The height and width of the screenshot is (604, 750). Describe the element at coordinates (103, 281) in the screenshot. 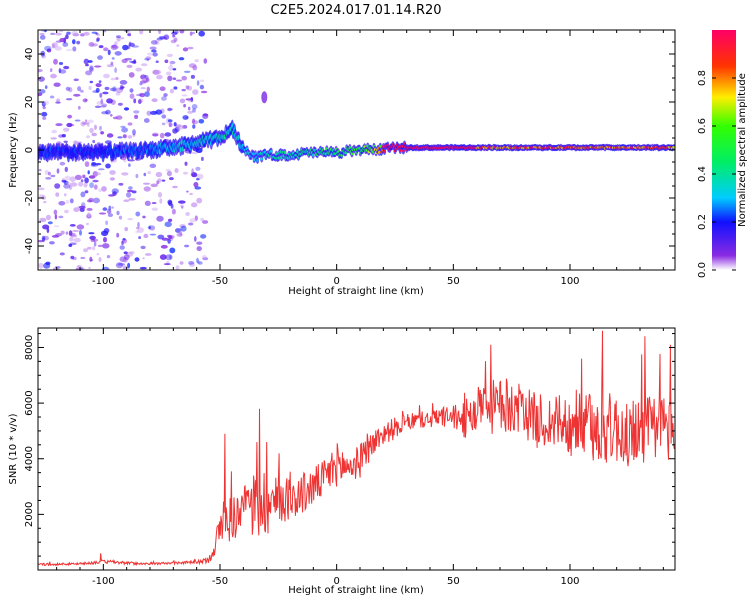

I see `spectrogram-x-tick-label: -100` at that location.